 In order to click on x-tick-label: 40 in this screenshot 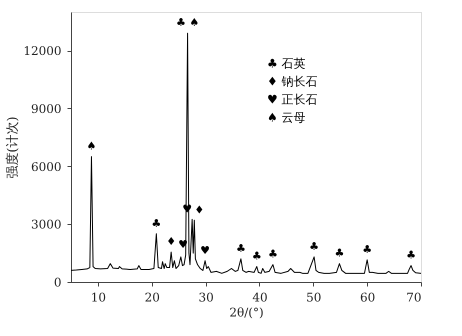, I will do `click(260, 297)`.